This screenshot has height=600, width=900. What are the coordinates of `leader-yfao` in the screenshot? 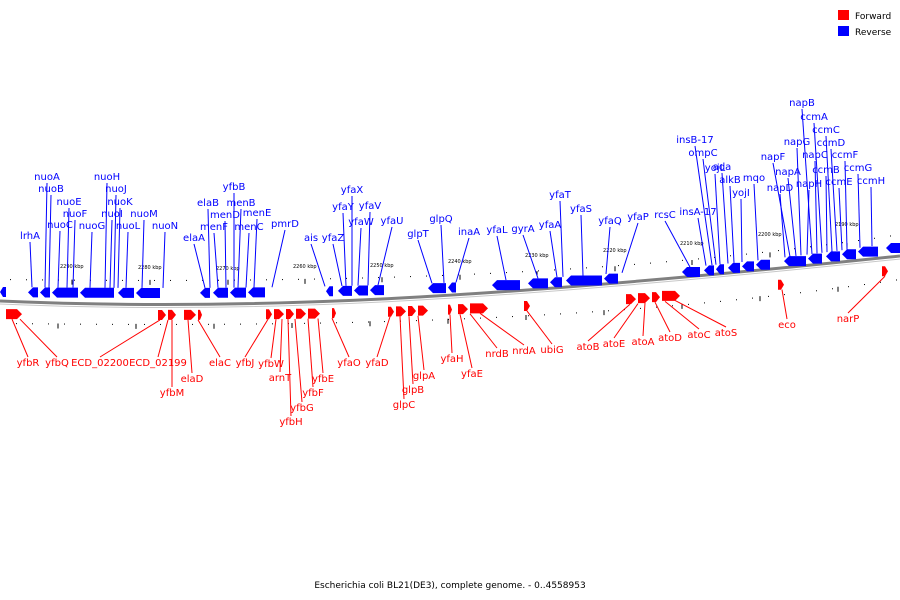 It's located at (340, 338).